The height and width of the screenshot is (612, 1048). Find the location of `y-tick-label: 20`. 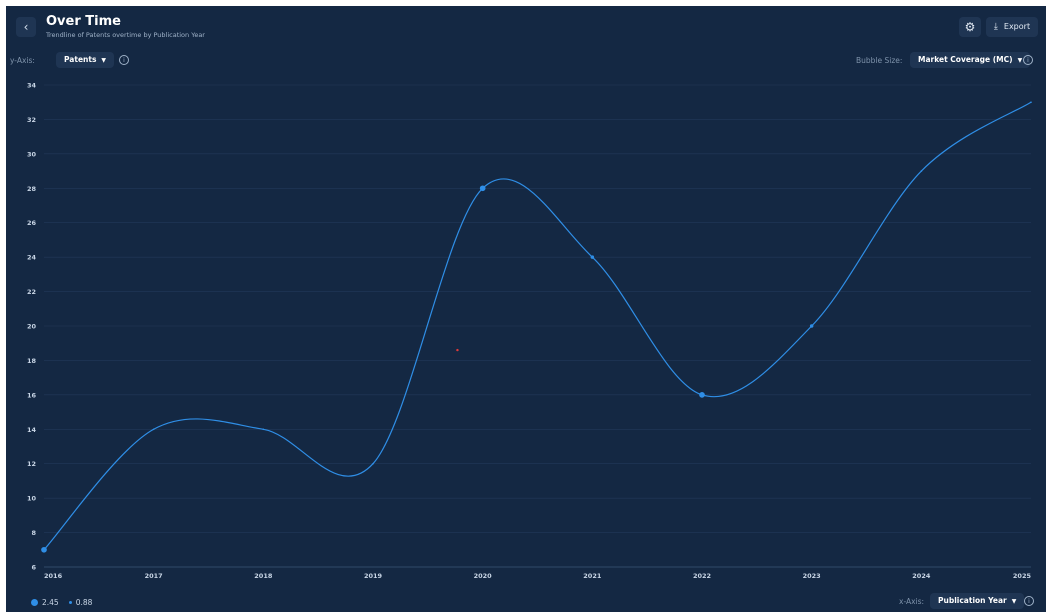

y-tick-label: 20 is located at coordinates (32, 327).